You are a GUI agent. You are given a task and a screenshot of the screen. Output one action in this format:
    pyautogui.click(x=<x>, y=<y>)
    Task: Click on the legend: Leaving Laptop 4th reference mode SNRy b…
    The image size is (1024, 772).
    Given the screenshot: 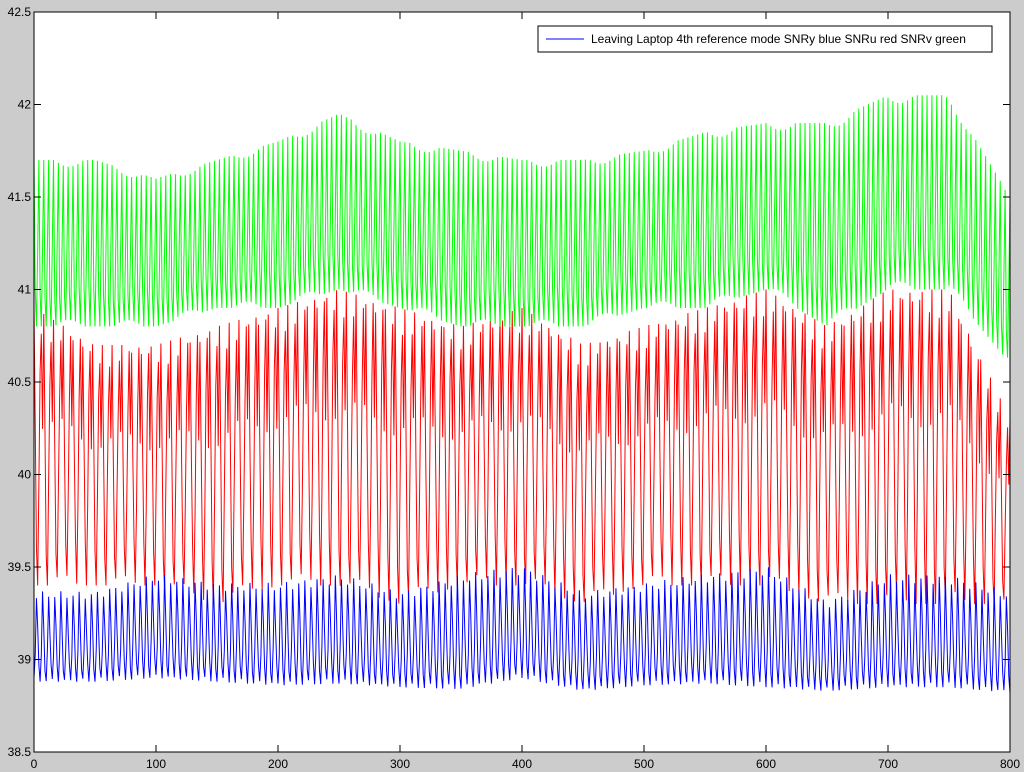 What is the action you would take?
    pyautogui.click(x=765, y=39)
    